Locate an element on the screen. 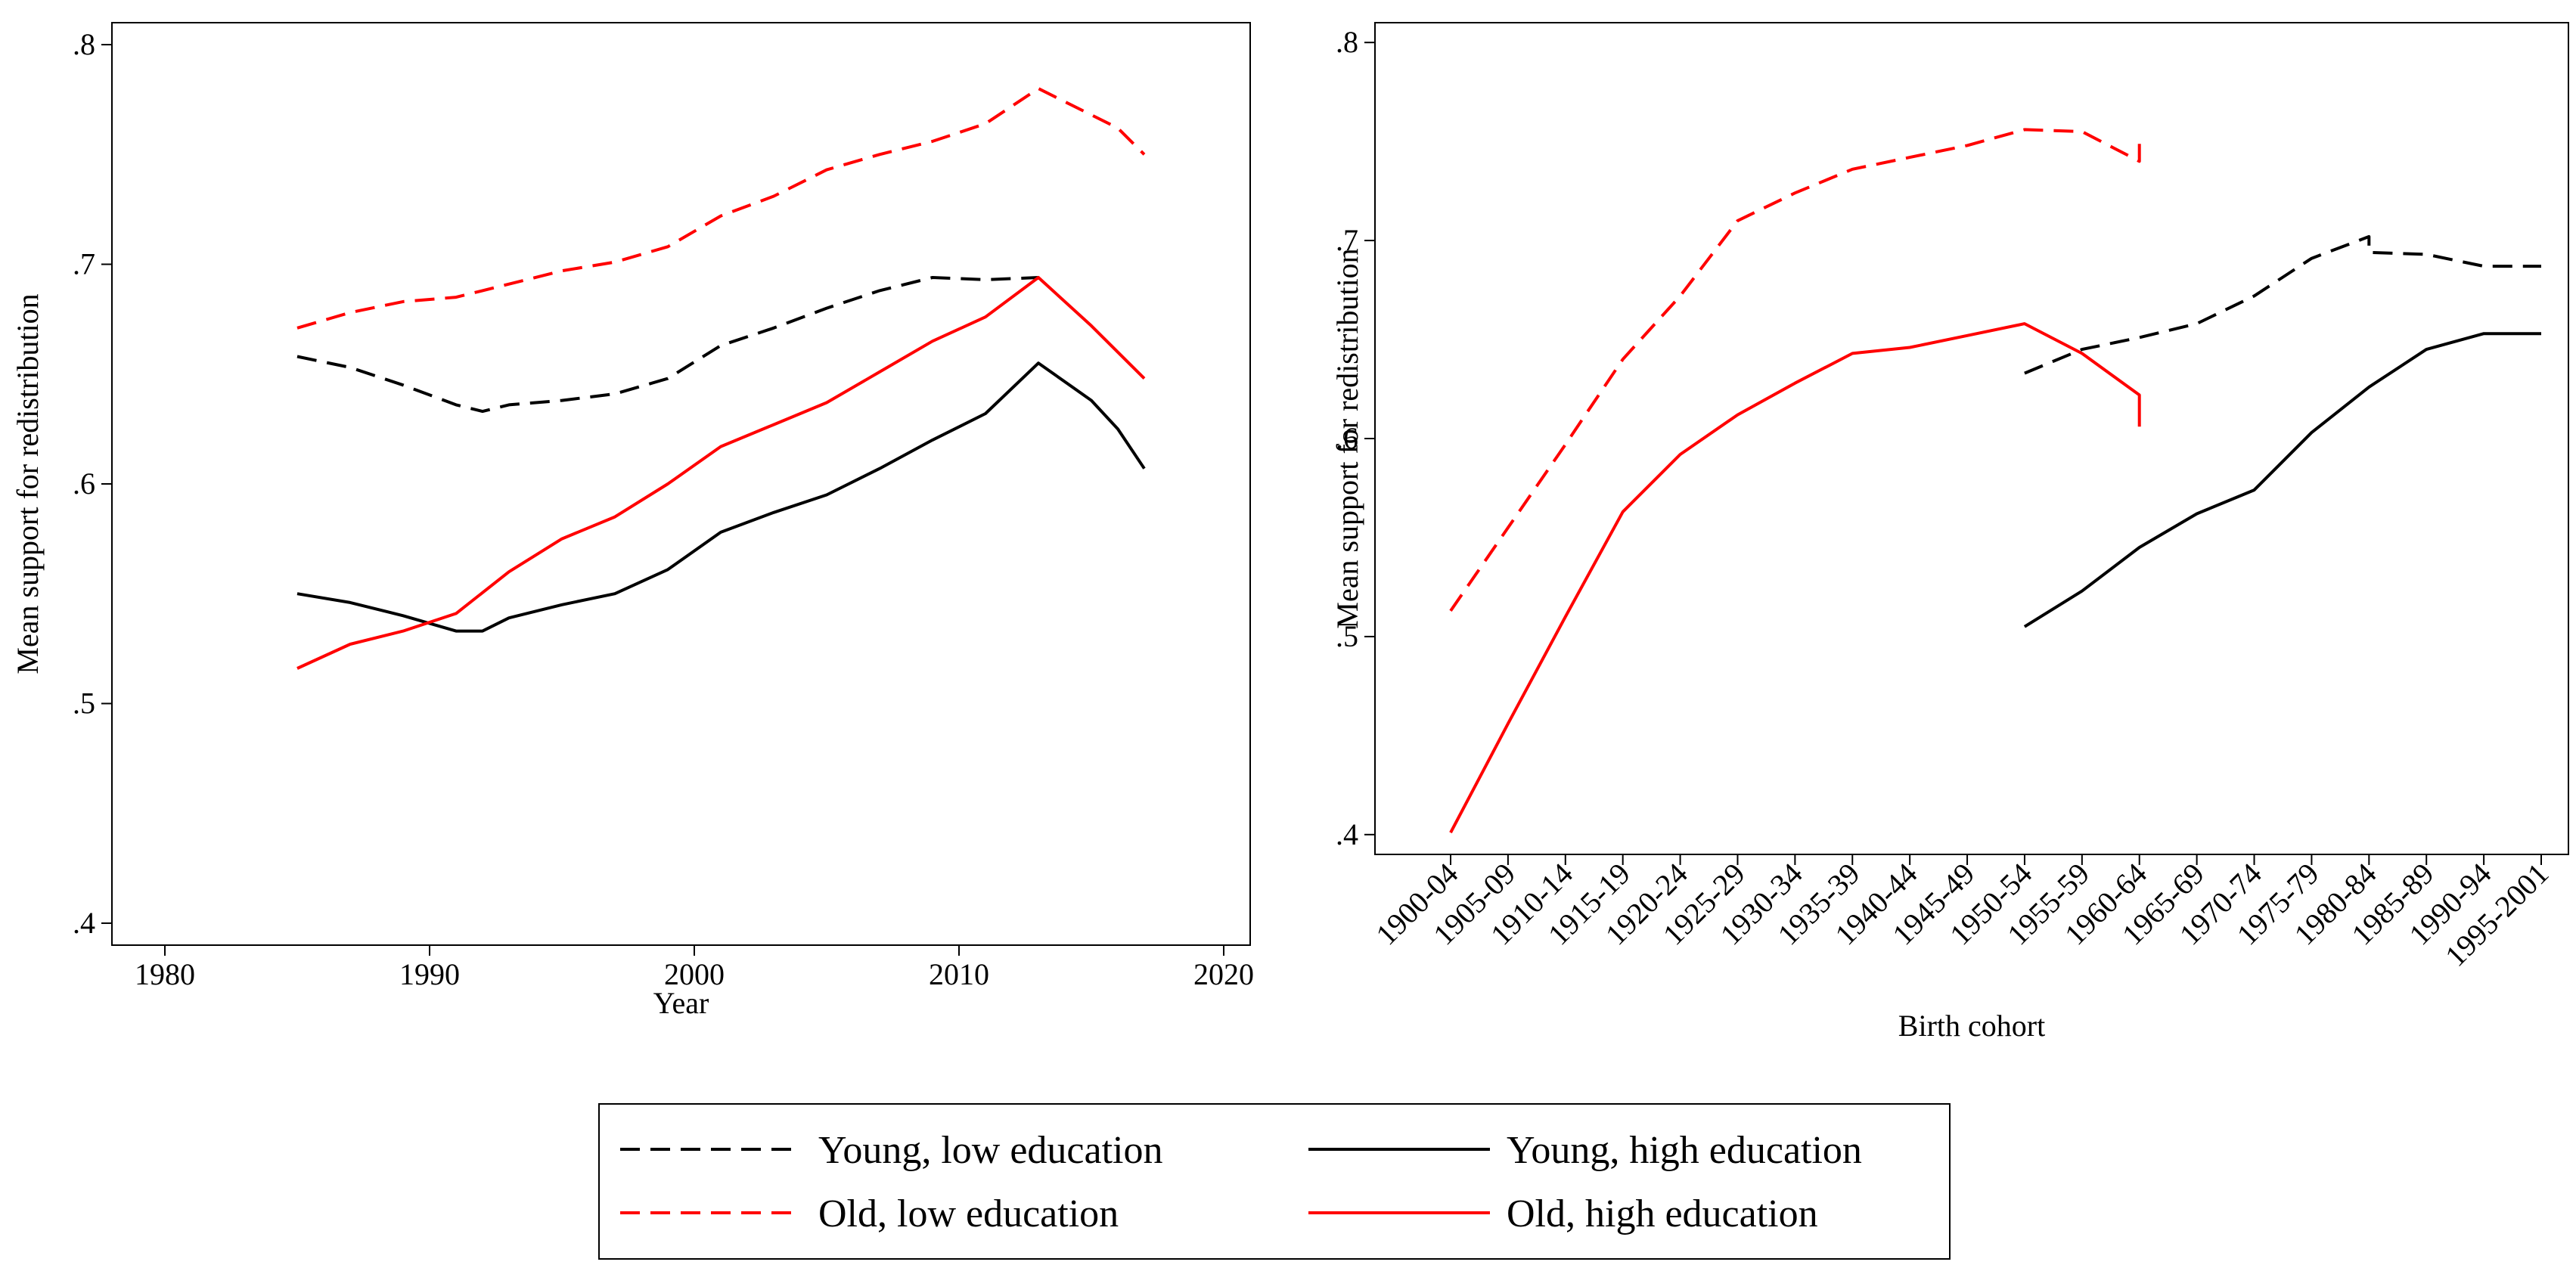 Image resolution: width=2576 pixels, height=1268 pixels. x-axis-year: 1980 1990 2000 2010 2020 is located at coordinates (694, 968).